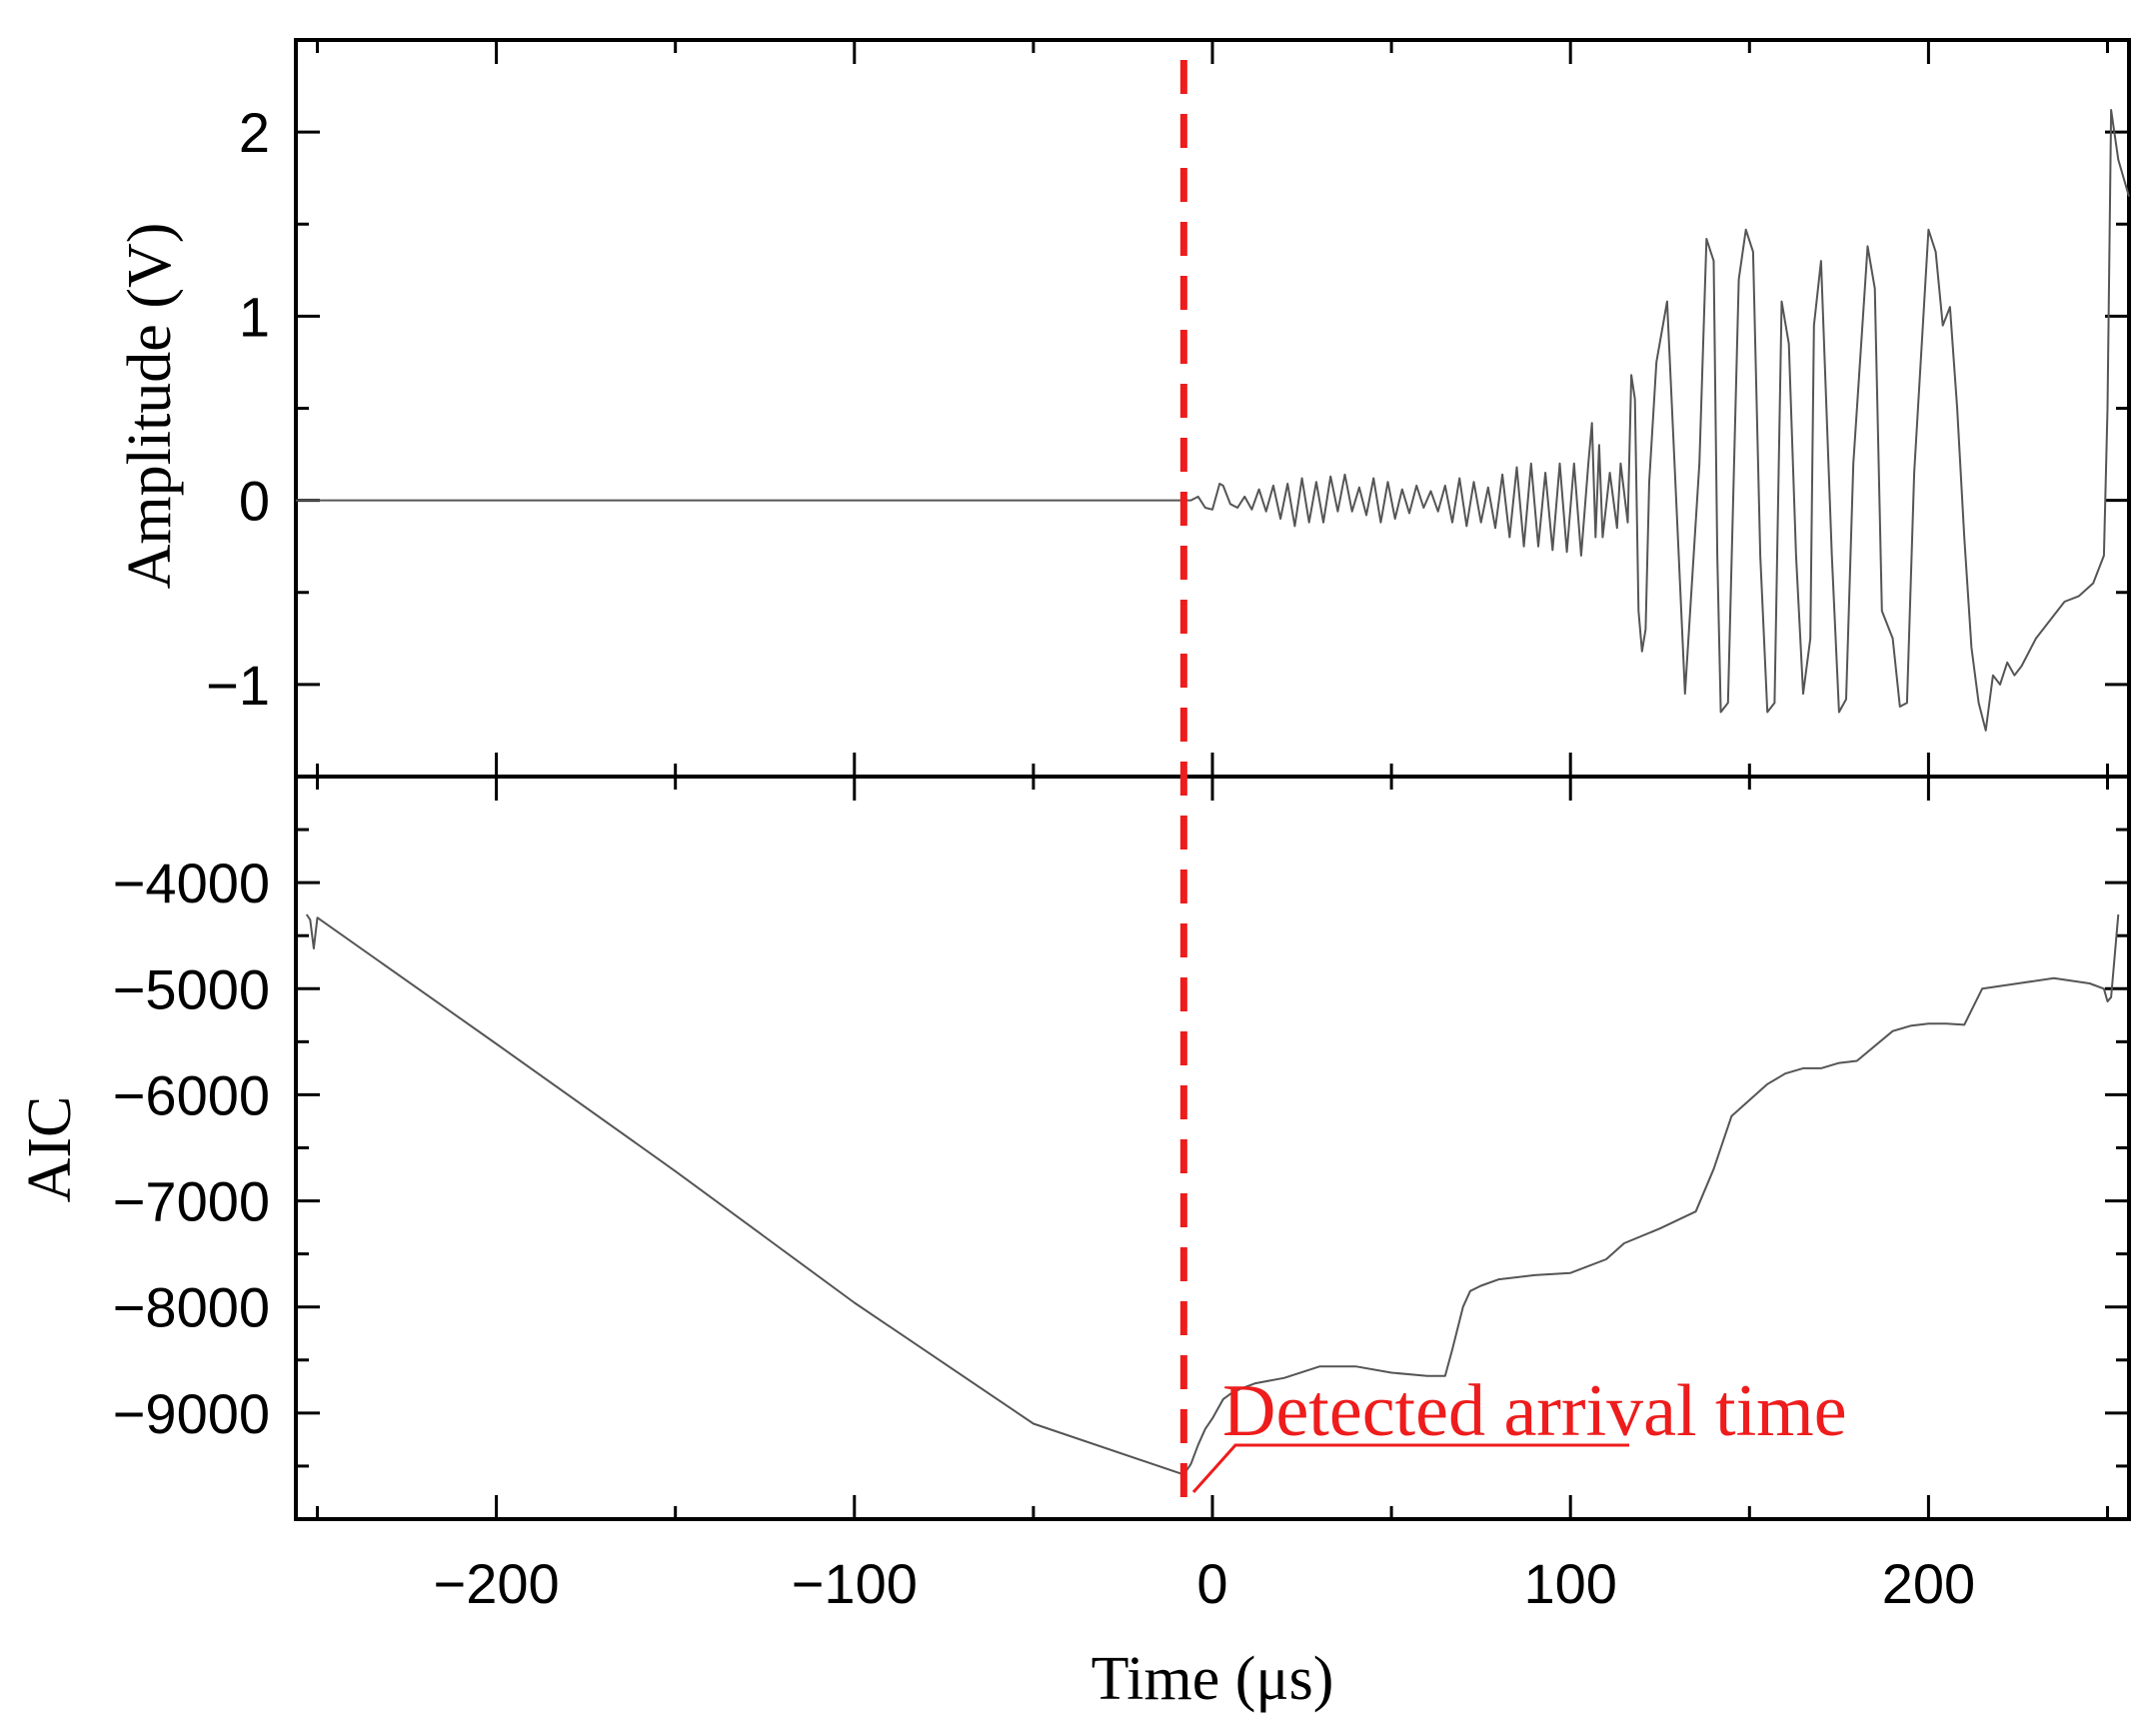 The height and width of the screenshot is (1736, 2151). What do you see at coordinates (254, 132) in the screenshot?
I see `amplitude-tick-label: 2` at bounding box center [254, 132].